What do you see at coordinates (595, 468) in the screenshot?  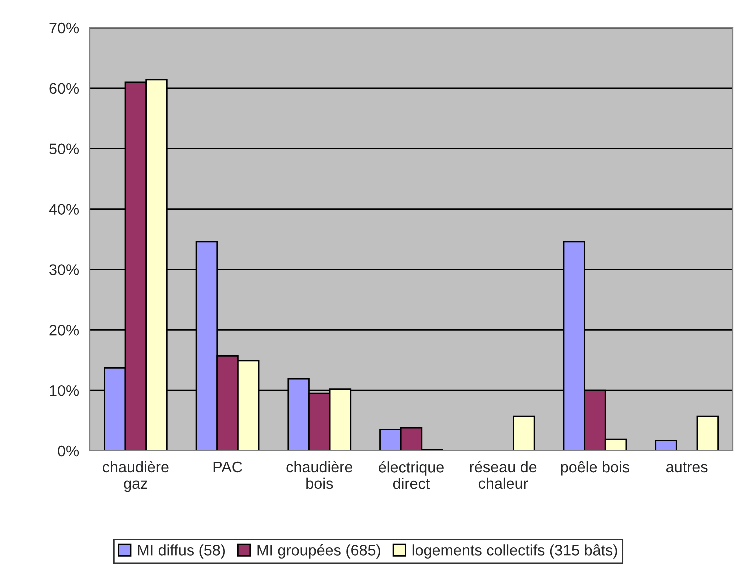 I see `x-tick-label: poêle bois` at bounding box center [595, 468].